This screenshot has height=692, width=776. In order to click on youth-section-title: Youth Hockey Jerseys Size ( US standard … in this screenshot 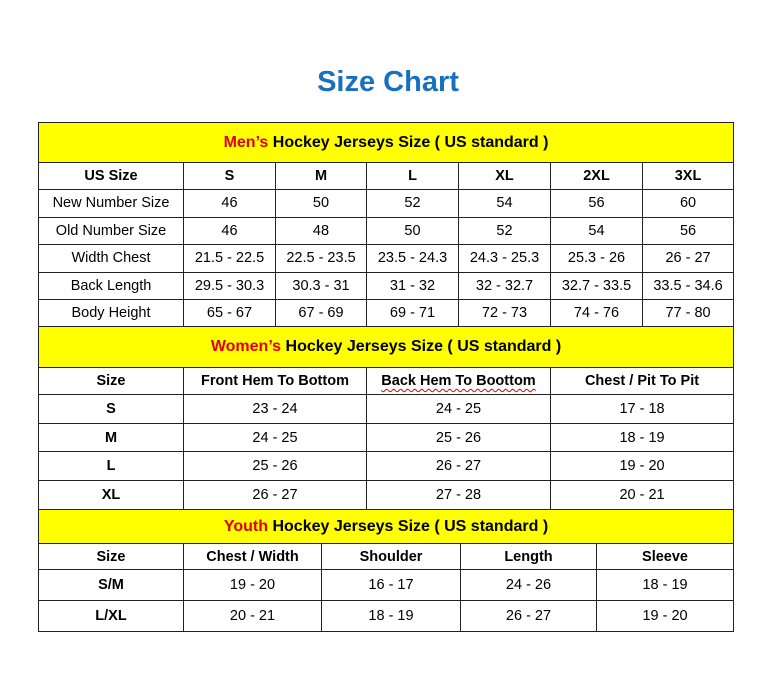, I will do `click(386, 526)`.